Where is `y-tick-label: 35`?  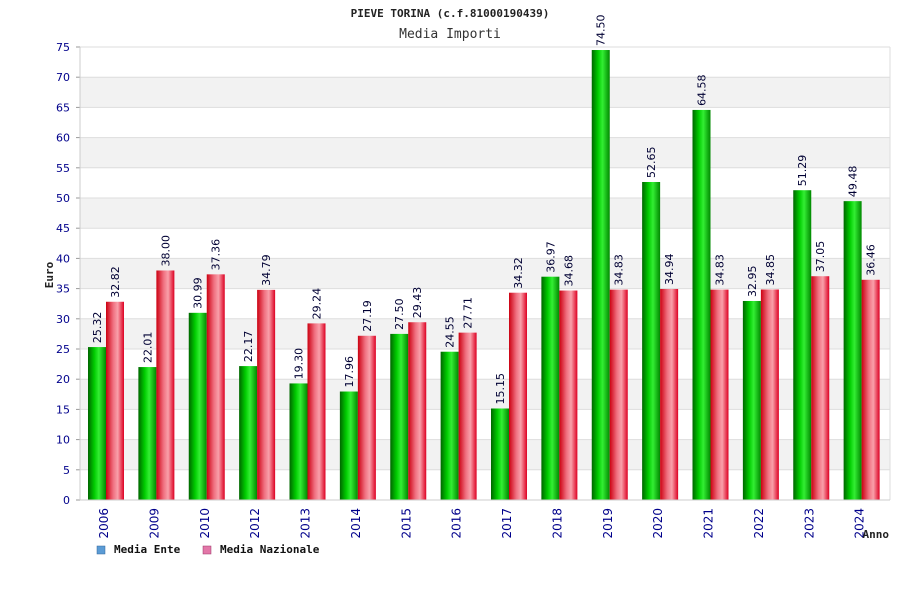
y-tick-label: 35 is located at coordinates (63, 289).